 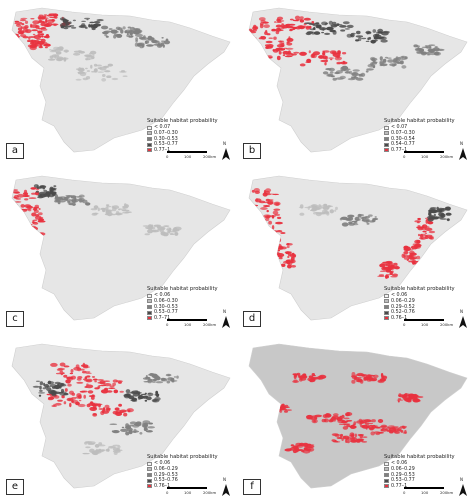 What do you see at coordinates (188, 464) in the screenshot?
I see `legend-row: < 0.06` at bounding box center [188, 464].